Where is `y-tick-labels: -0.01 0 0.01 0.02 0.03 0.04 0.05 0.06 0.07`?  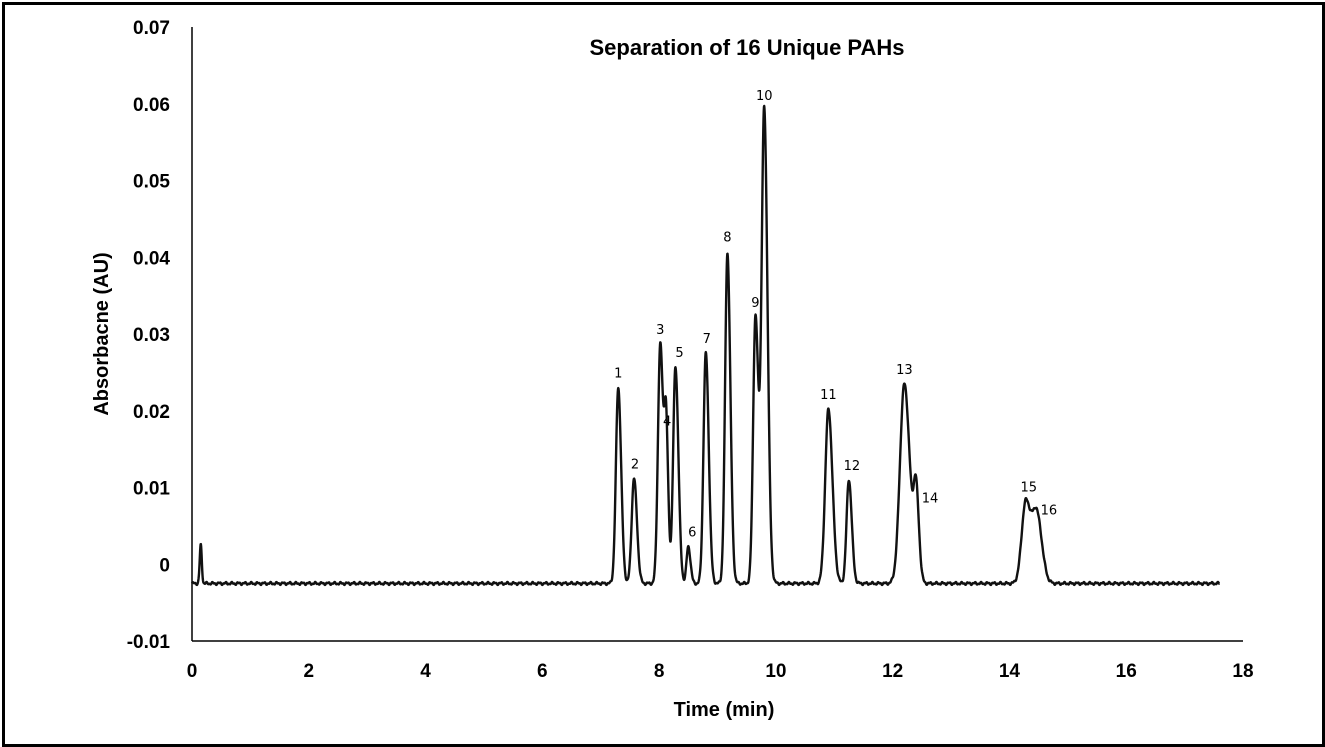
y-tick-labels: -0.01 0 0.01 0.02 0.03 0.04 0.05 0.06 0.07 is located at coordinates (149, 335).